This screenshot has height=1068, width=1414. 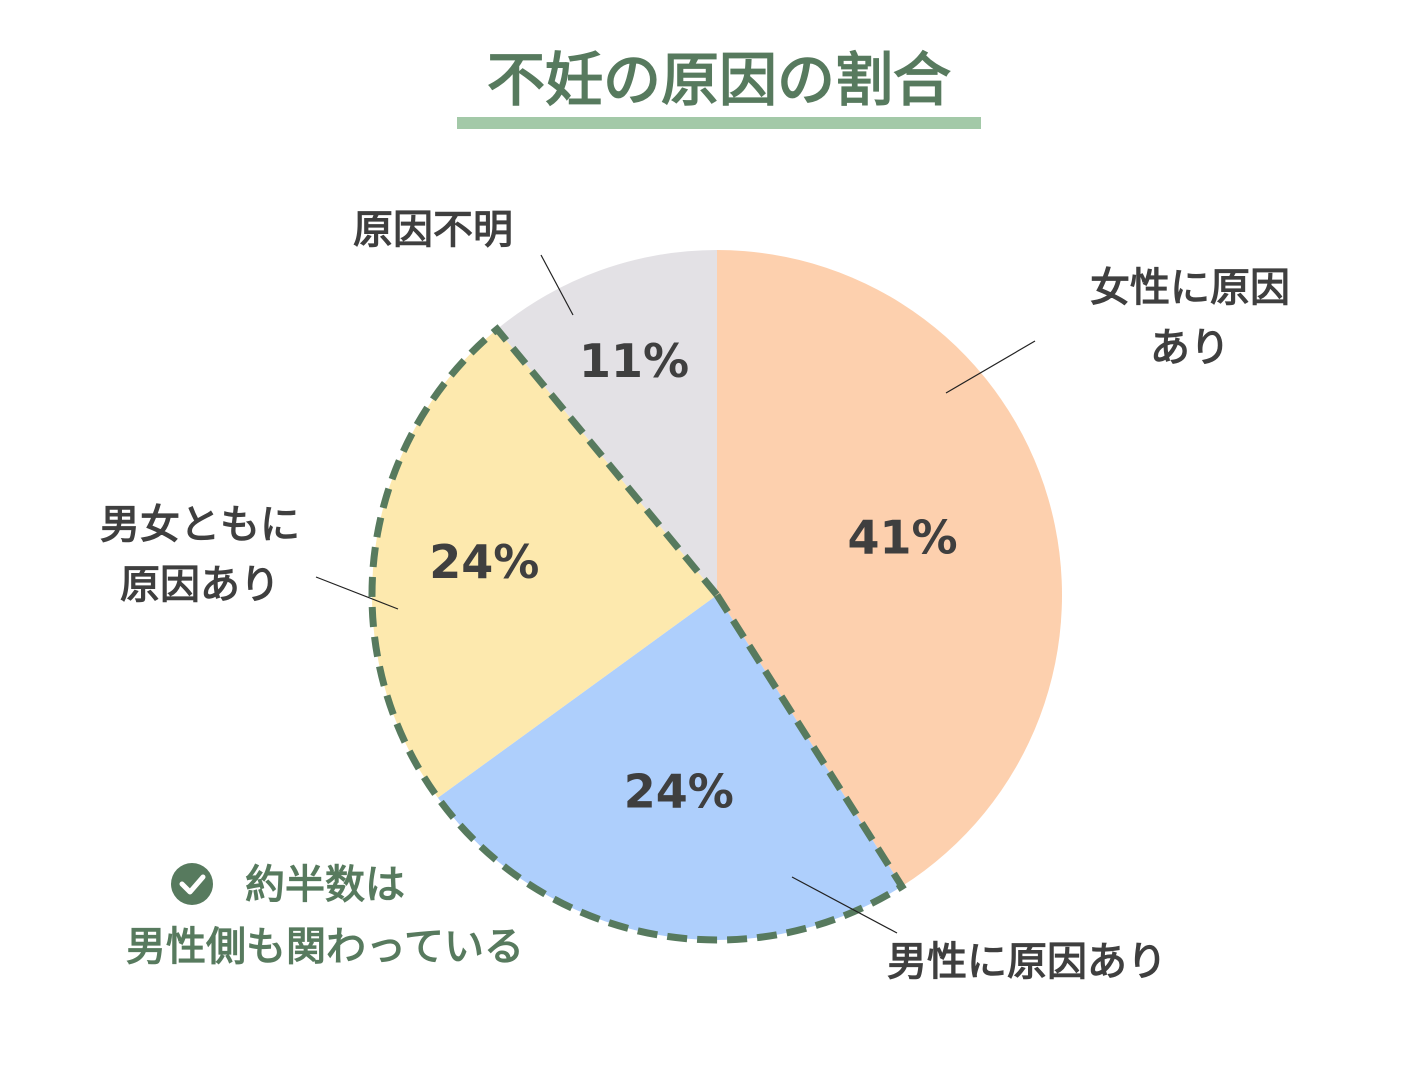 I want to click on value-label: 41%, so click(x=902, y=538).